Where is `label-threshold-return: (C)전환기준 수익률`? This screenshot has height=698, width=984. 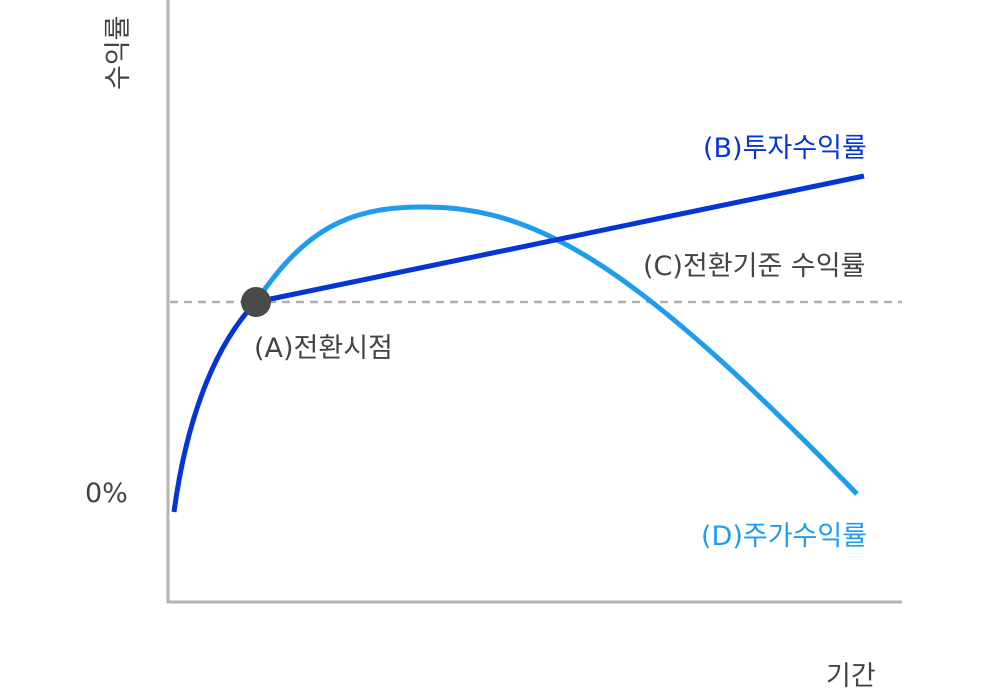 label-threshold-return: (C)전환기준 수익률 is located at coordinates (754, 266).